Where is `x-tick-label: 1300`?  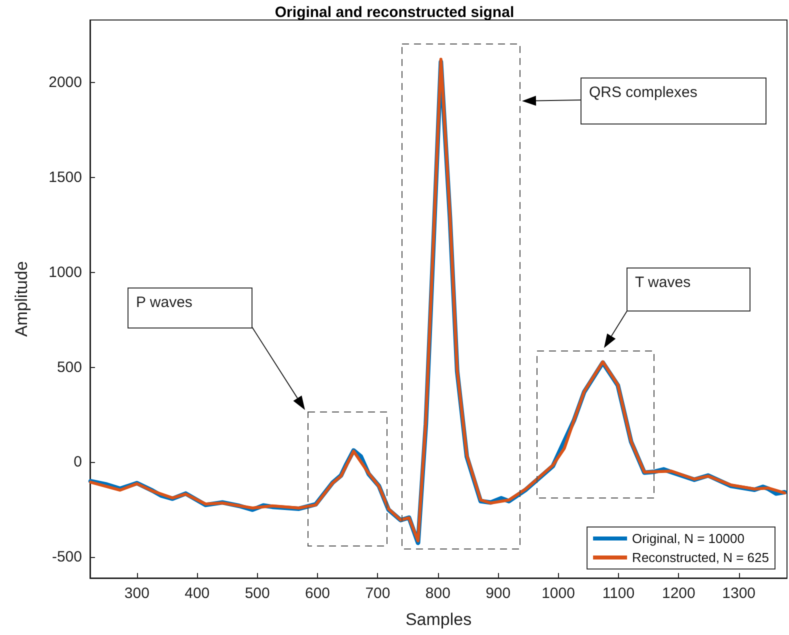 x-tick-label: 1300 is located at coordinates (739, 593).